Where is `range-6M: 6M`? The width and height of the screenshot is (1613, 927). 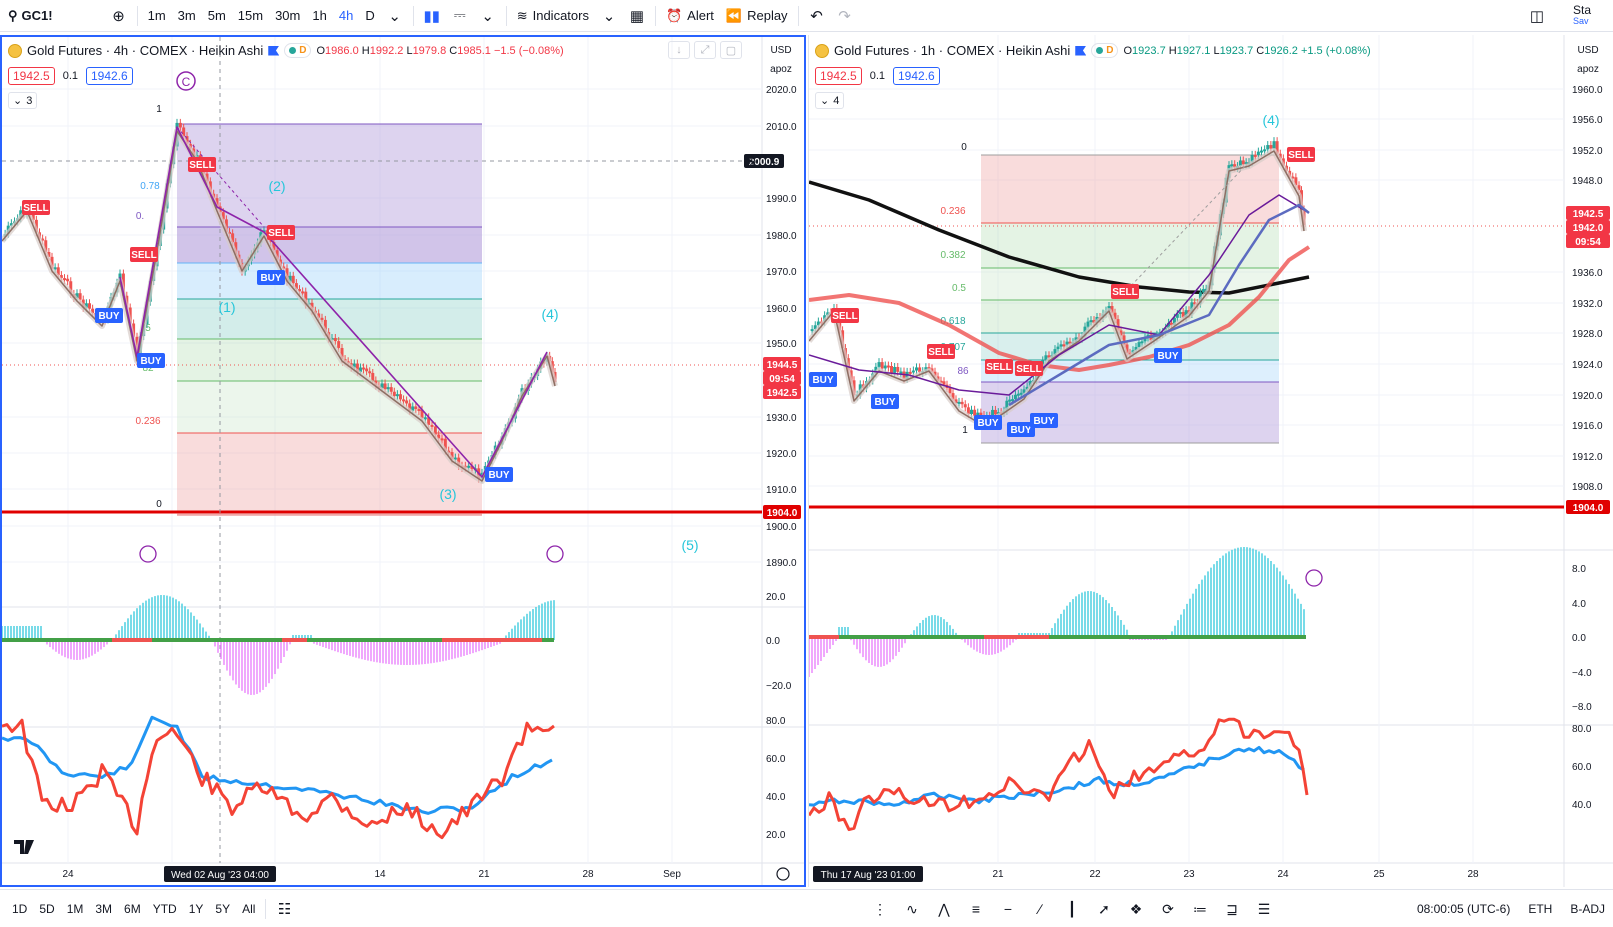 range-6M: 6M is located at coordinates (132, 908).